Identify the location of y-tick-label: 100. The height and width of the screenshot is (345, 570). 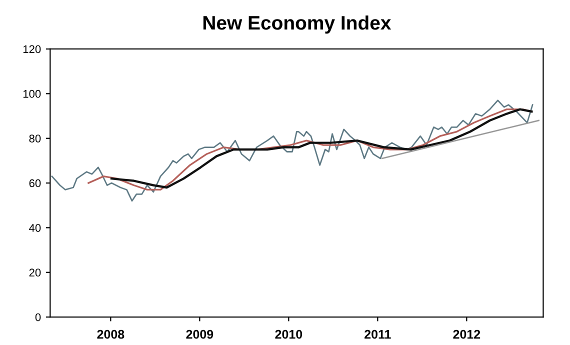
(32, 94).